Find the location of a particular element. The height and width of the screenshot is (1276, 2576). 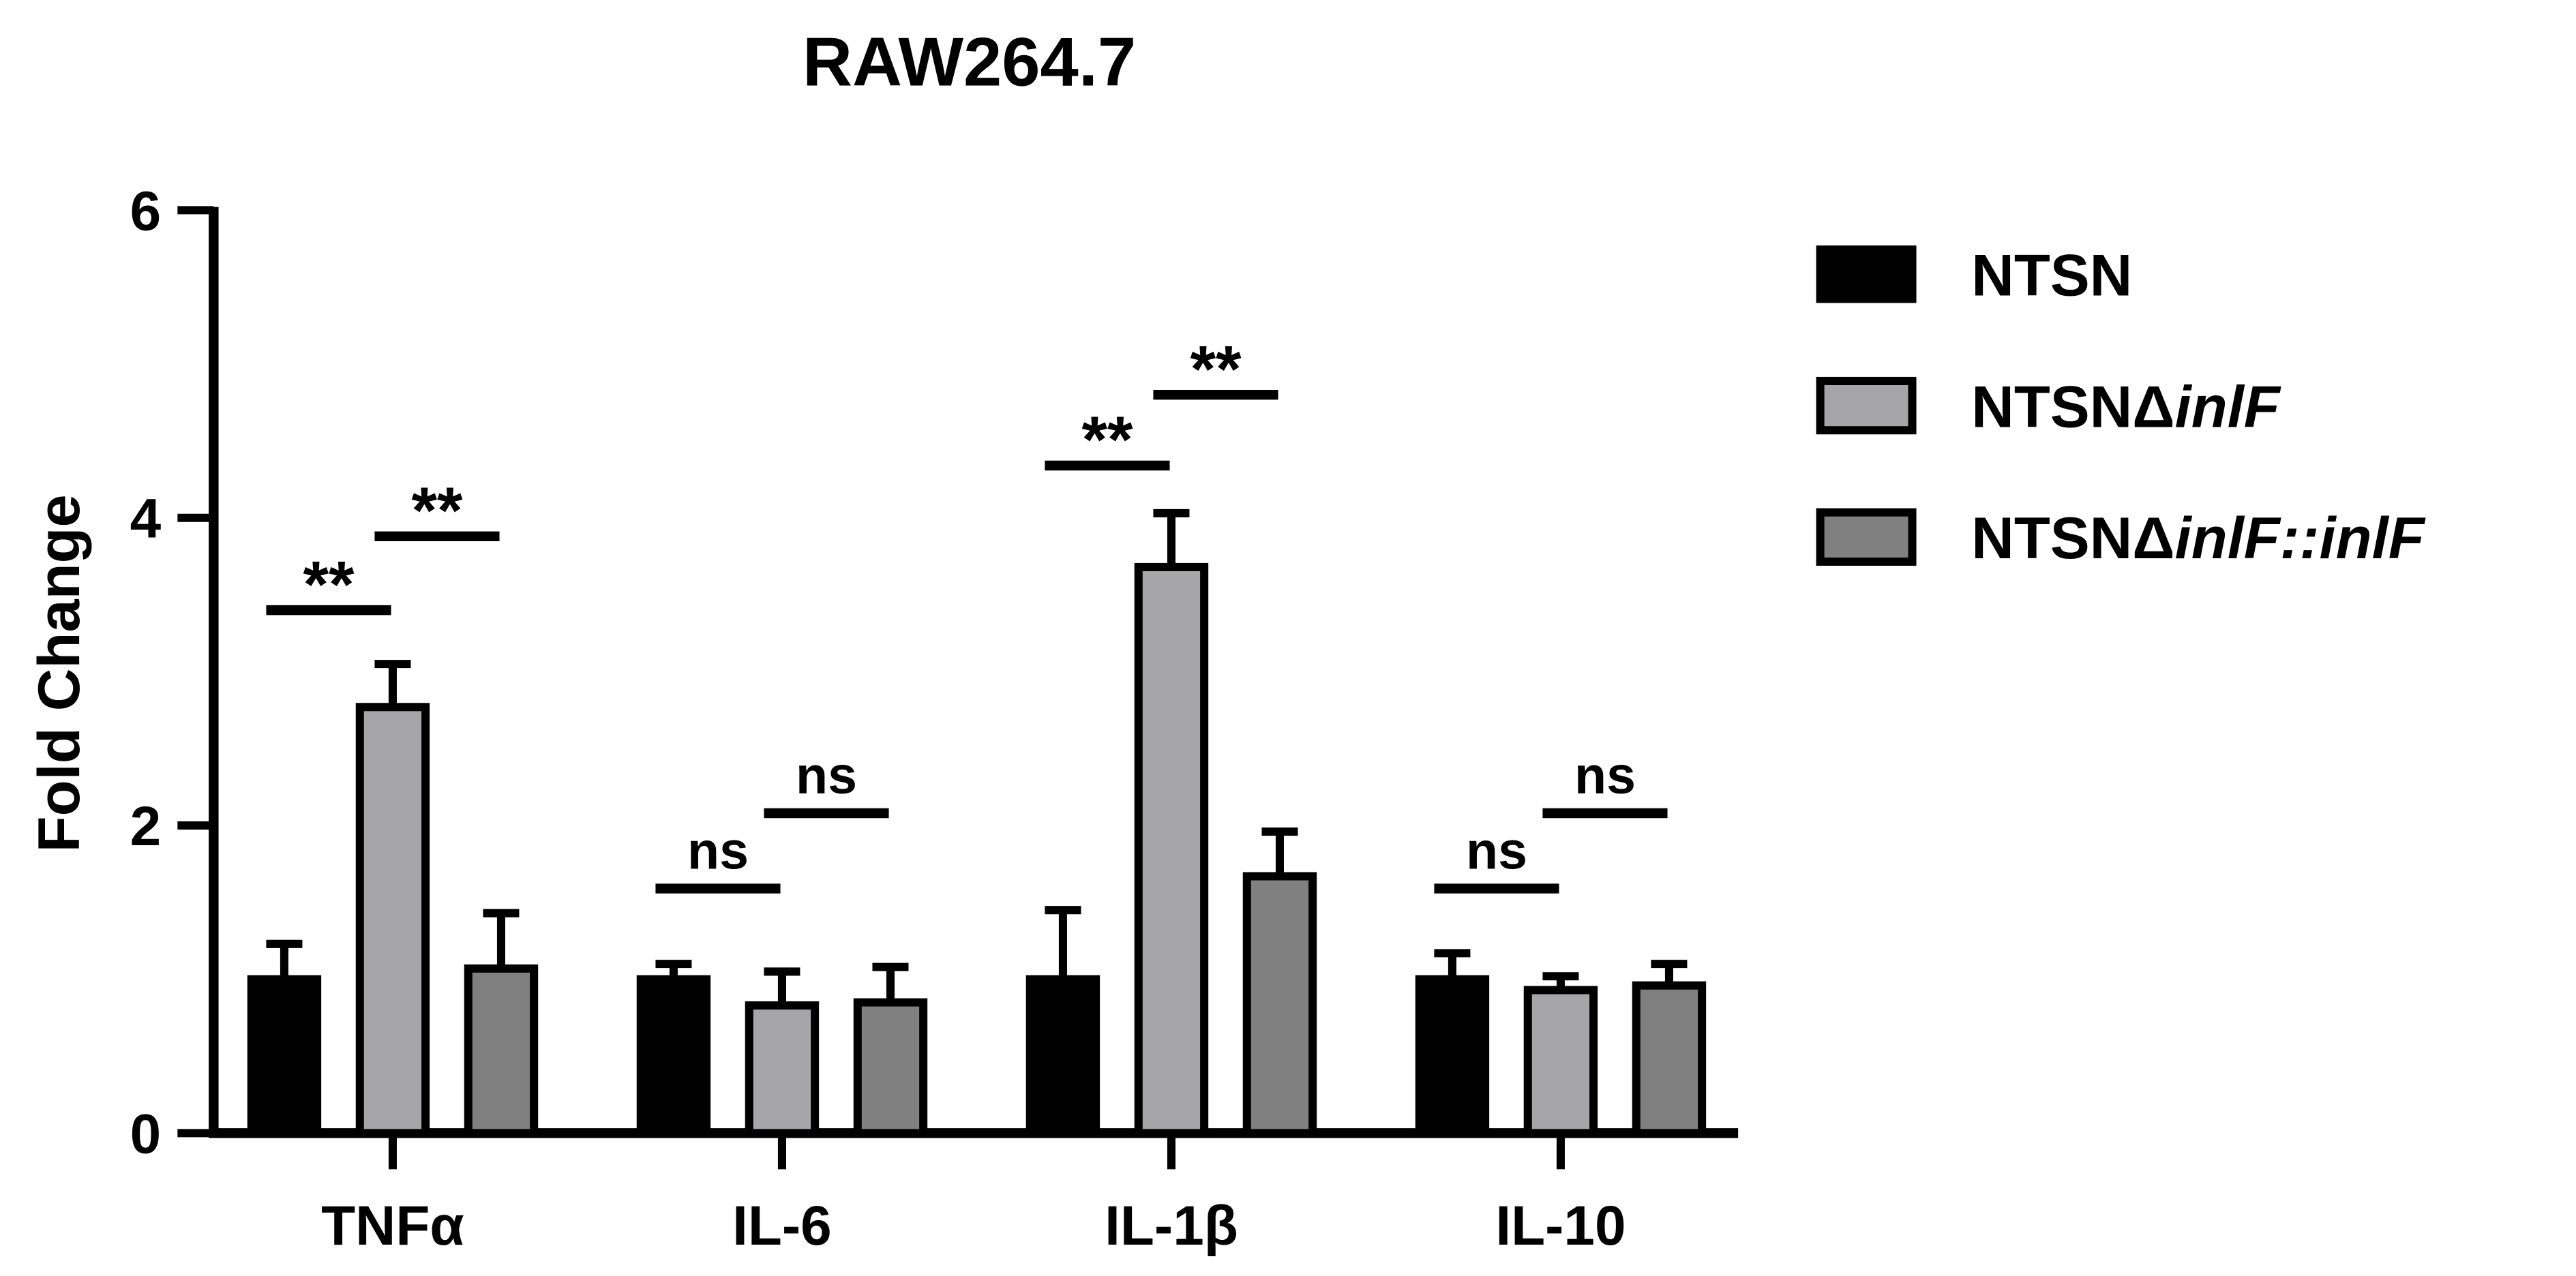

y-tick-label: 4 is located at coordinates (146, 519).